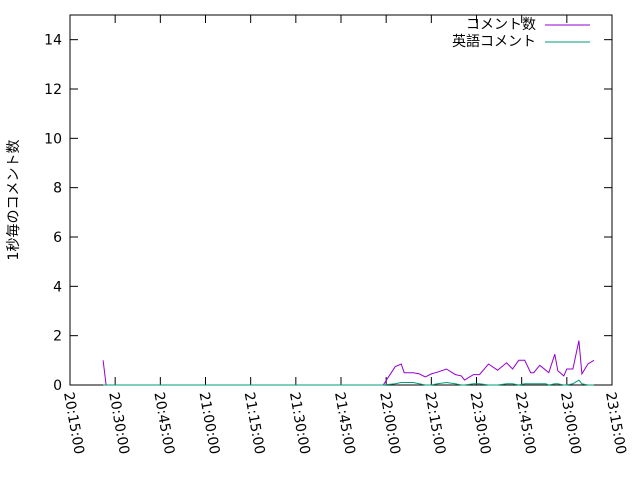  What do you see at coordinates (344, 423) in the screenshot?
I see `x-tick-label: 21:45:00` at bounding box center [344, 423].